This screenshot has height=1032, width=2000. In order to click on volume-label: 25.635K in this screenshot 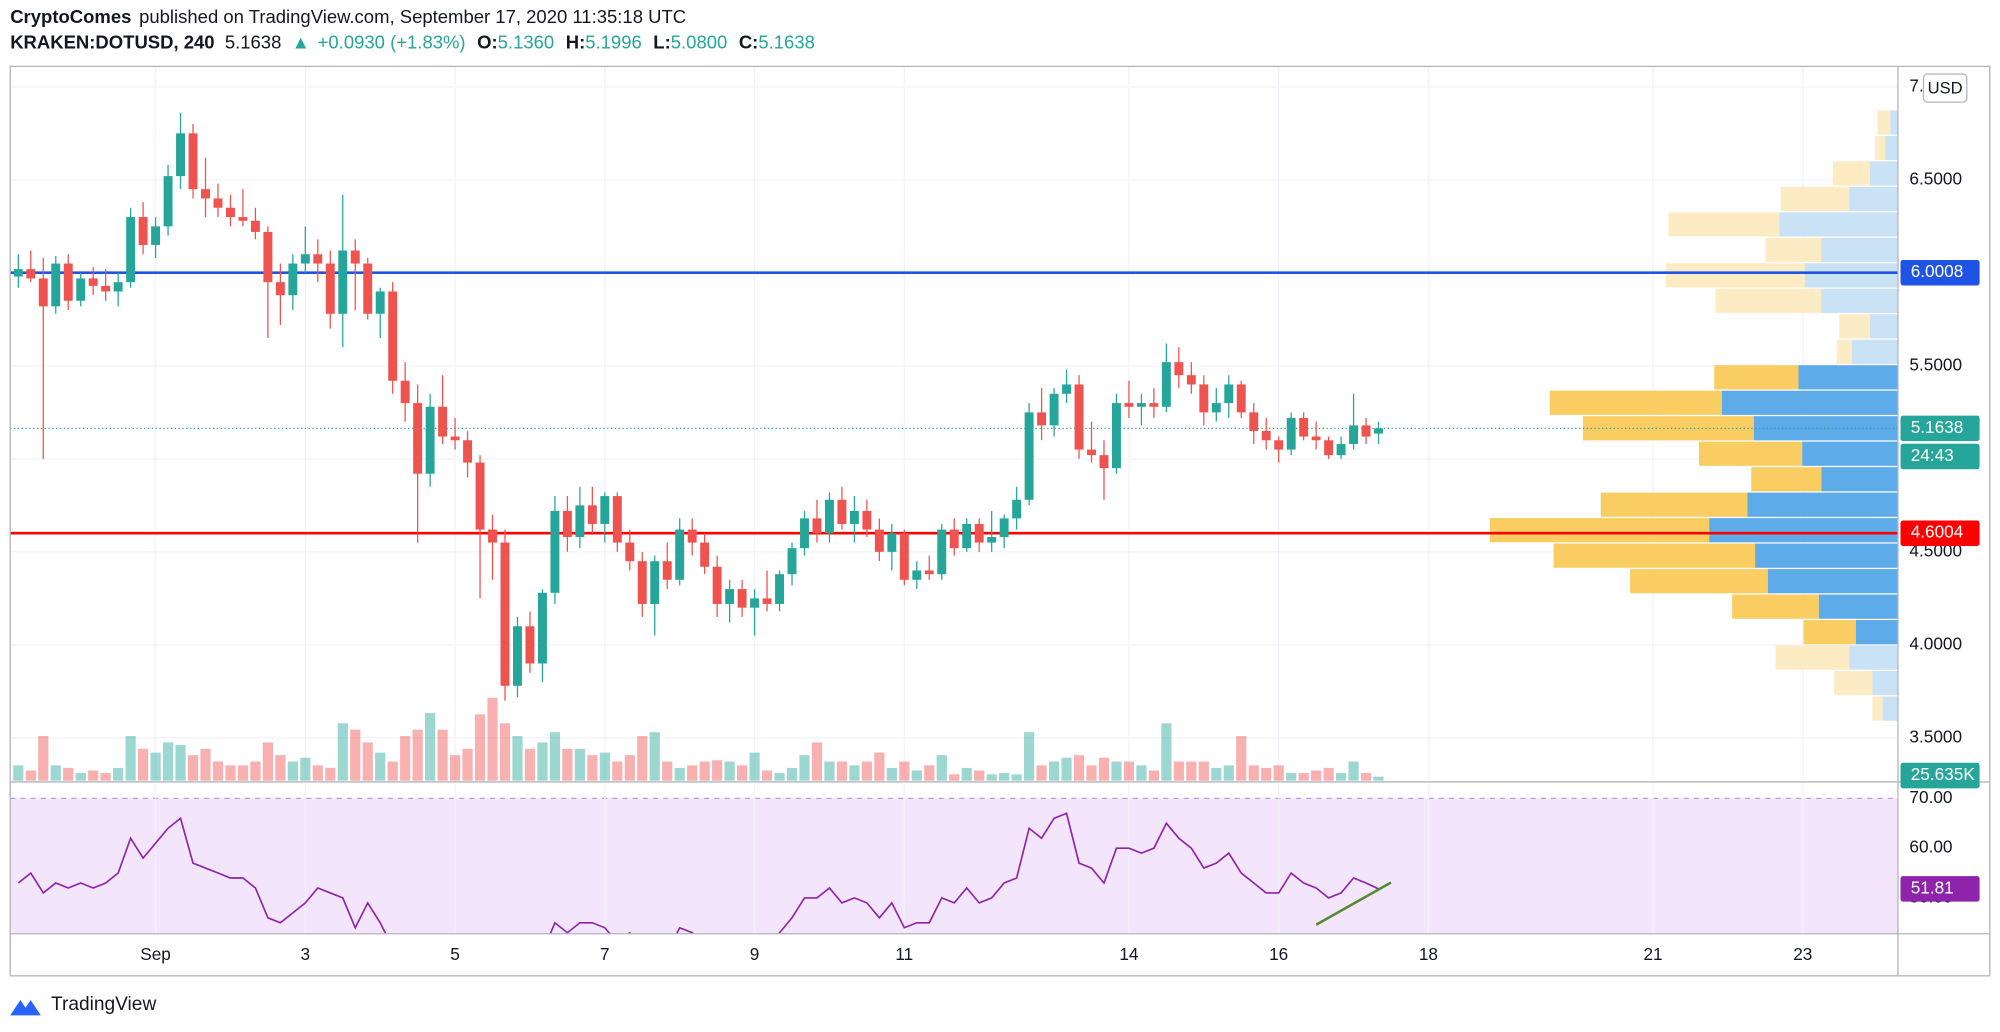, I will do `click(1943, 774)`.